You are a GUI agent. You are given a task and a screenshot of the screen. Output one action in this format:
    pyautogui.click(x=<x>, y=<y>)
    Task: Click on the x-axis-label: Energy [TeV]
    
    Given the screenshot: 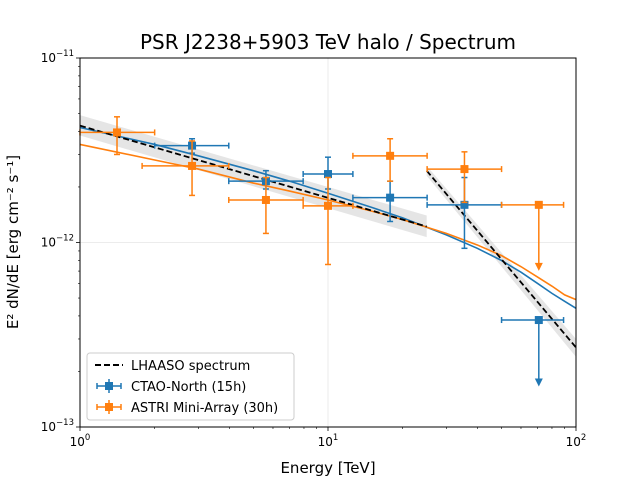 What is the action you would take?
    pyautogui.click(x=327, y=468)
    